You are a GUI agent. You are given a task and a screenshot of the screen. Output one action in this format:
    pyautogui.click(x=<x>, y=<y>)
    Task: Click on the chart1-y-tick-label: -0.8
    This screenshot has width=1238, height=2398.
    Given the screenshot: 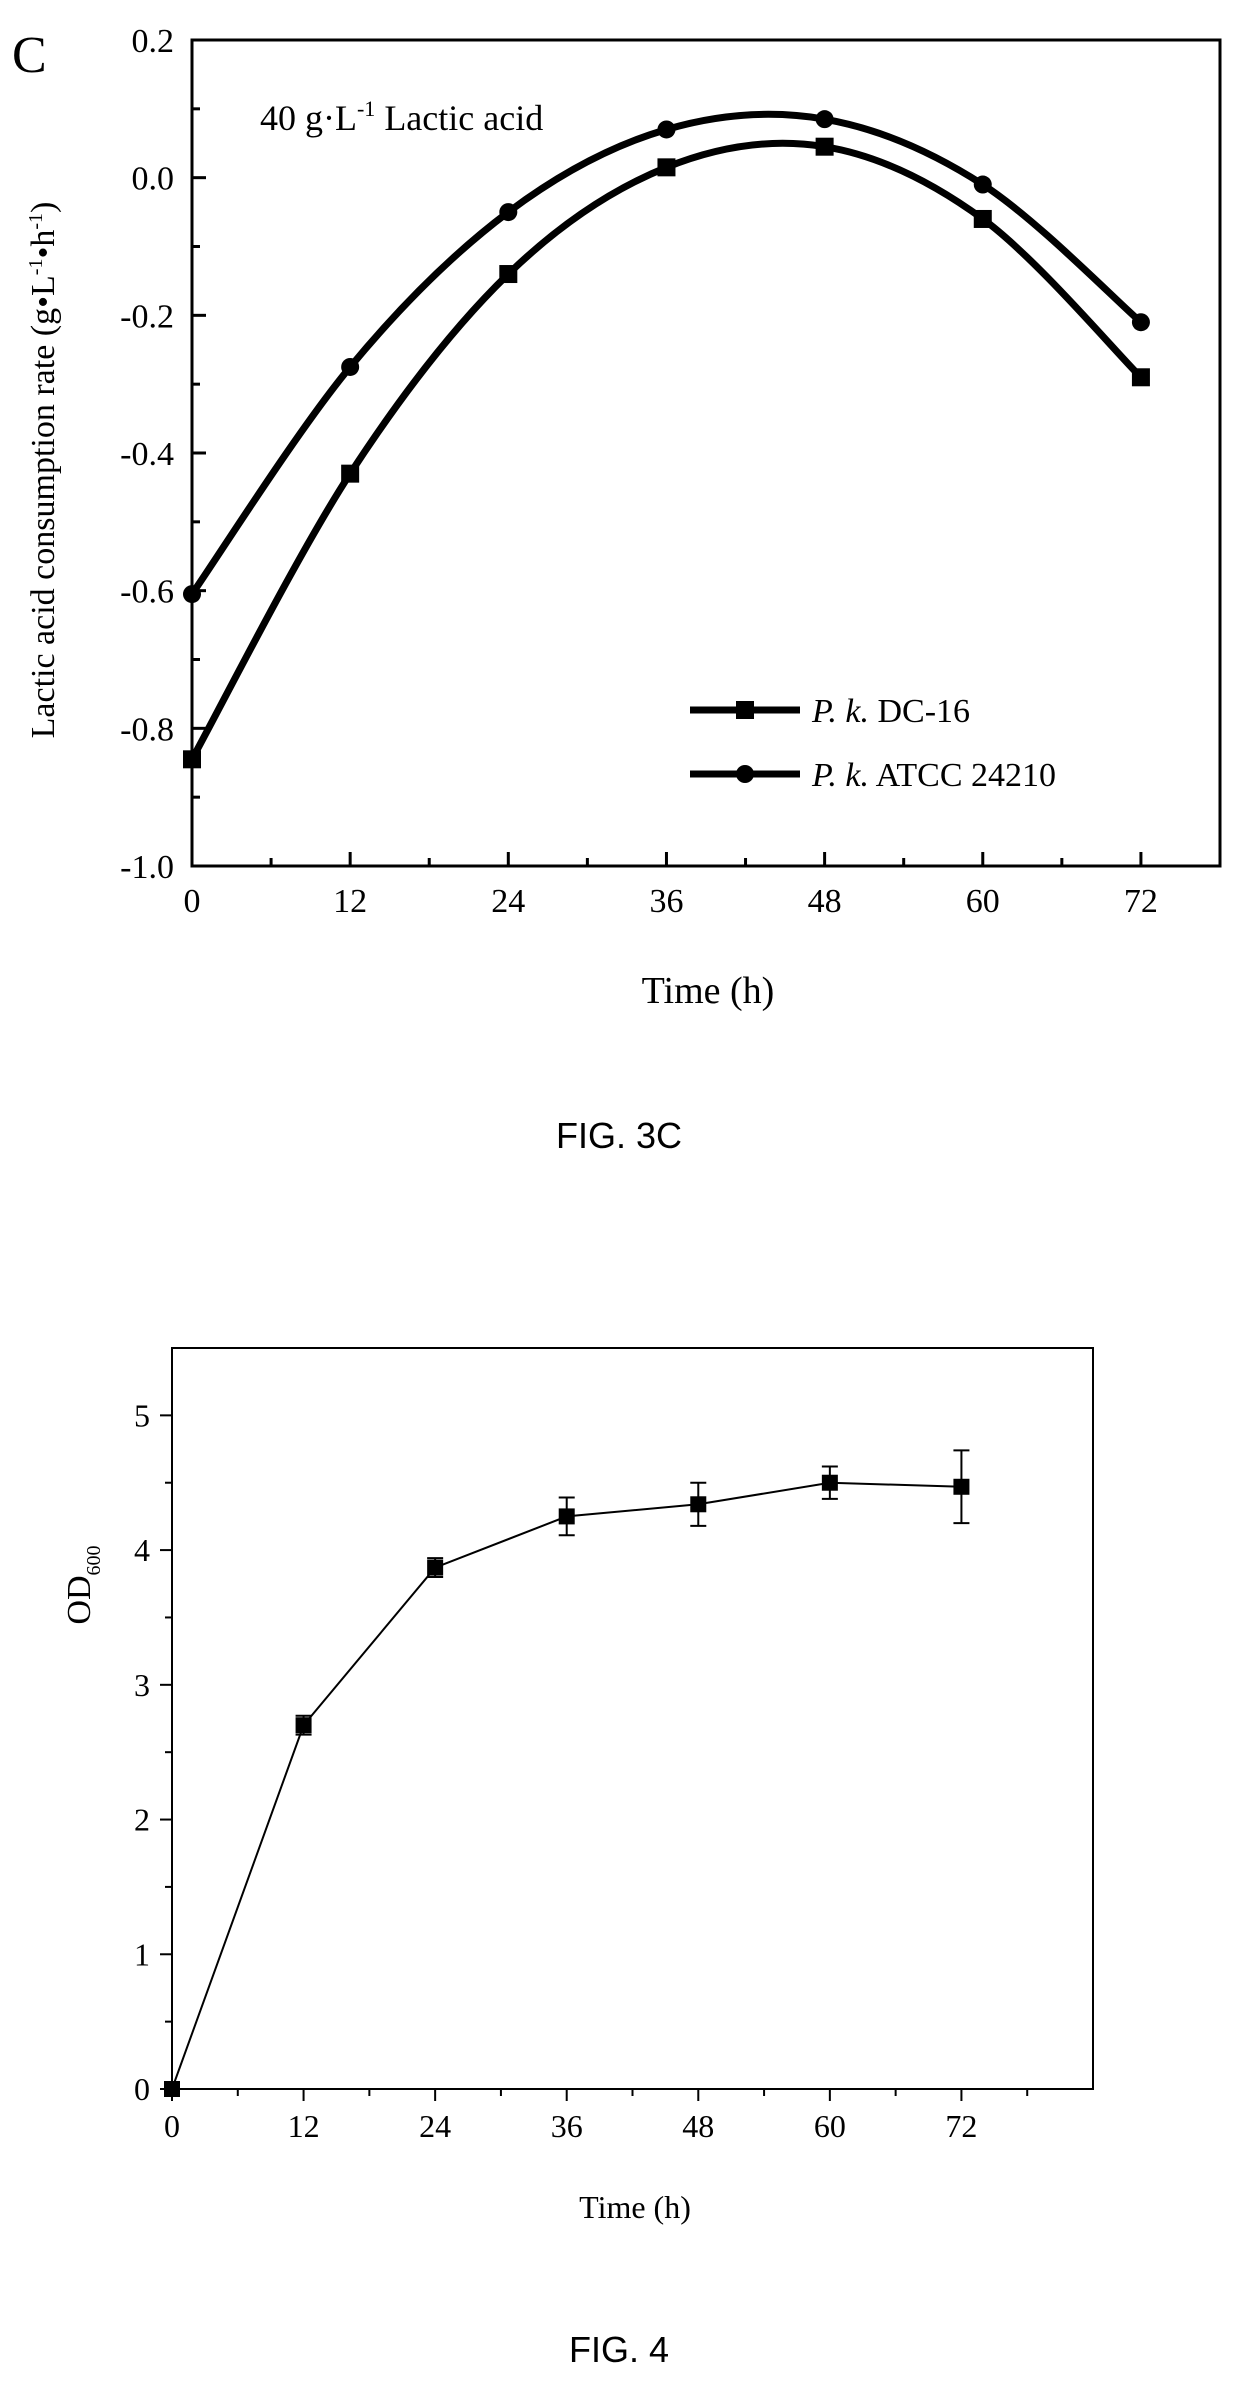 What is the action you would take?
    pyautogui.click(x=147, y=729)
    